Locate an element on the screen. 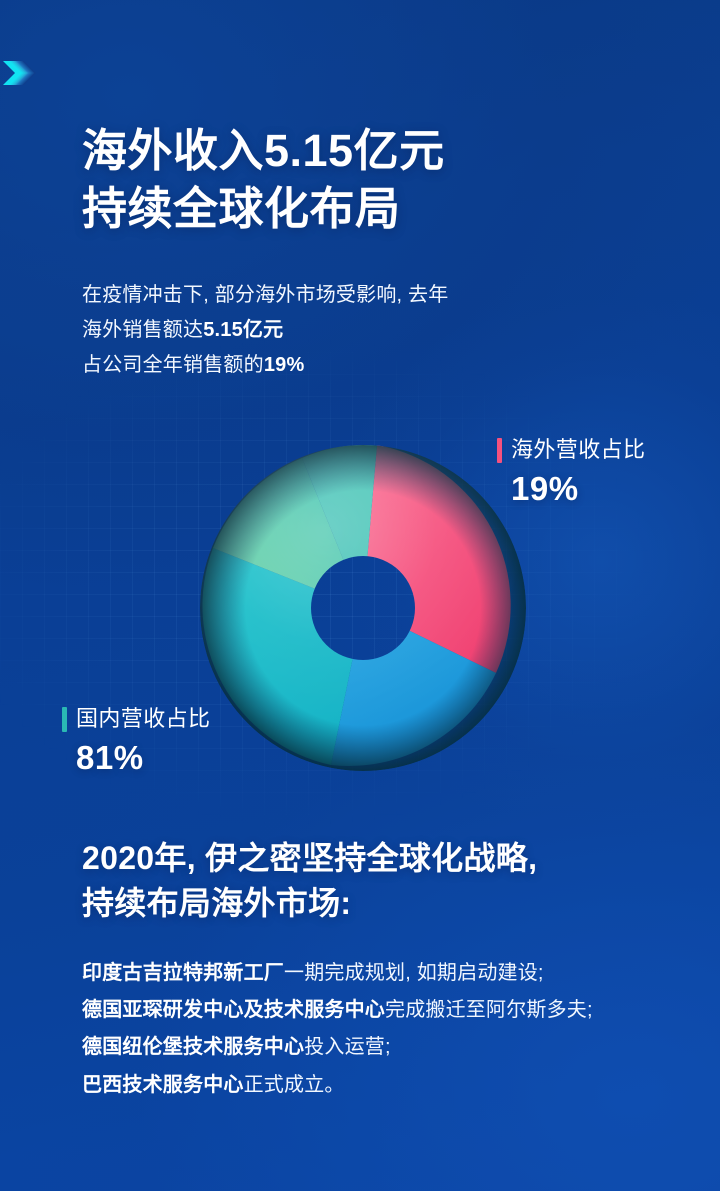 This screenshot has height=1191, width=720. list-item-bold: 德国亚琛研发中心及技术服务中心 is located at coordinates (233, 1010).